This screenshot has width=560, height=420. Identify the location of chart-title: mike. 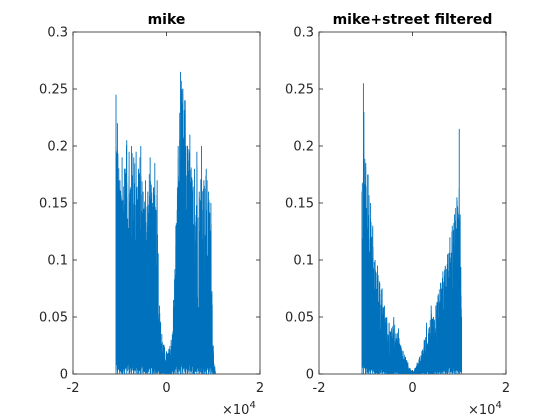
(167, 20).